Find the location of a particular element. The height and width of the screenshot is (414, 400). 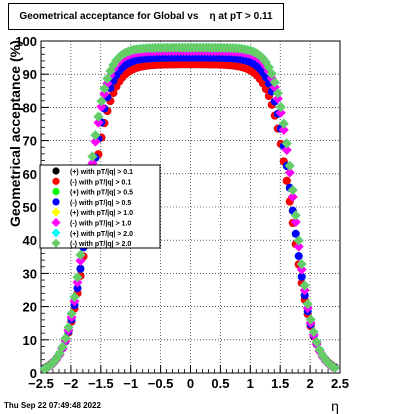

x-tick-label: 2.5 is located at coordinates (340, 383).